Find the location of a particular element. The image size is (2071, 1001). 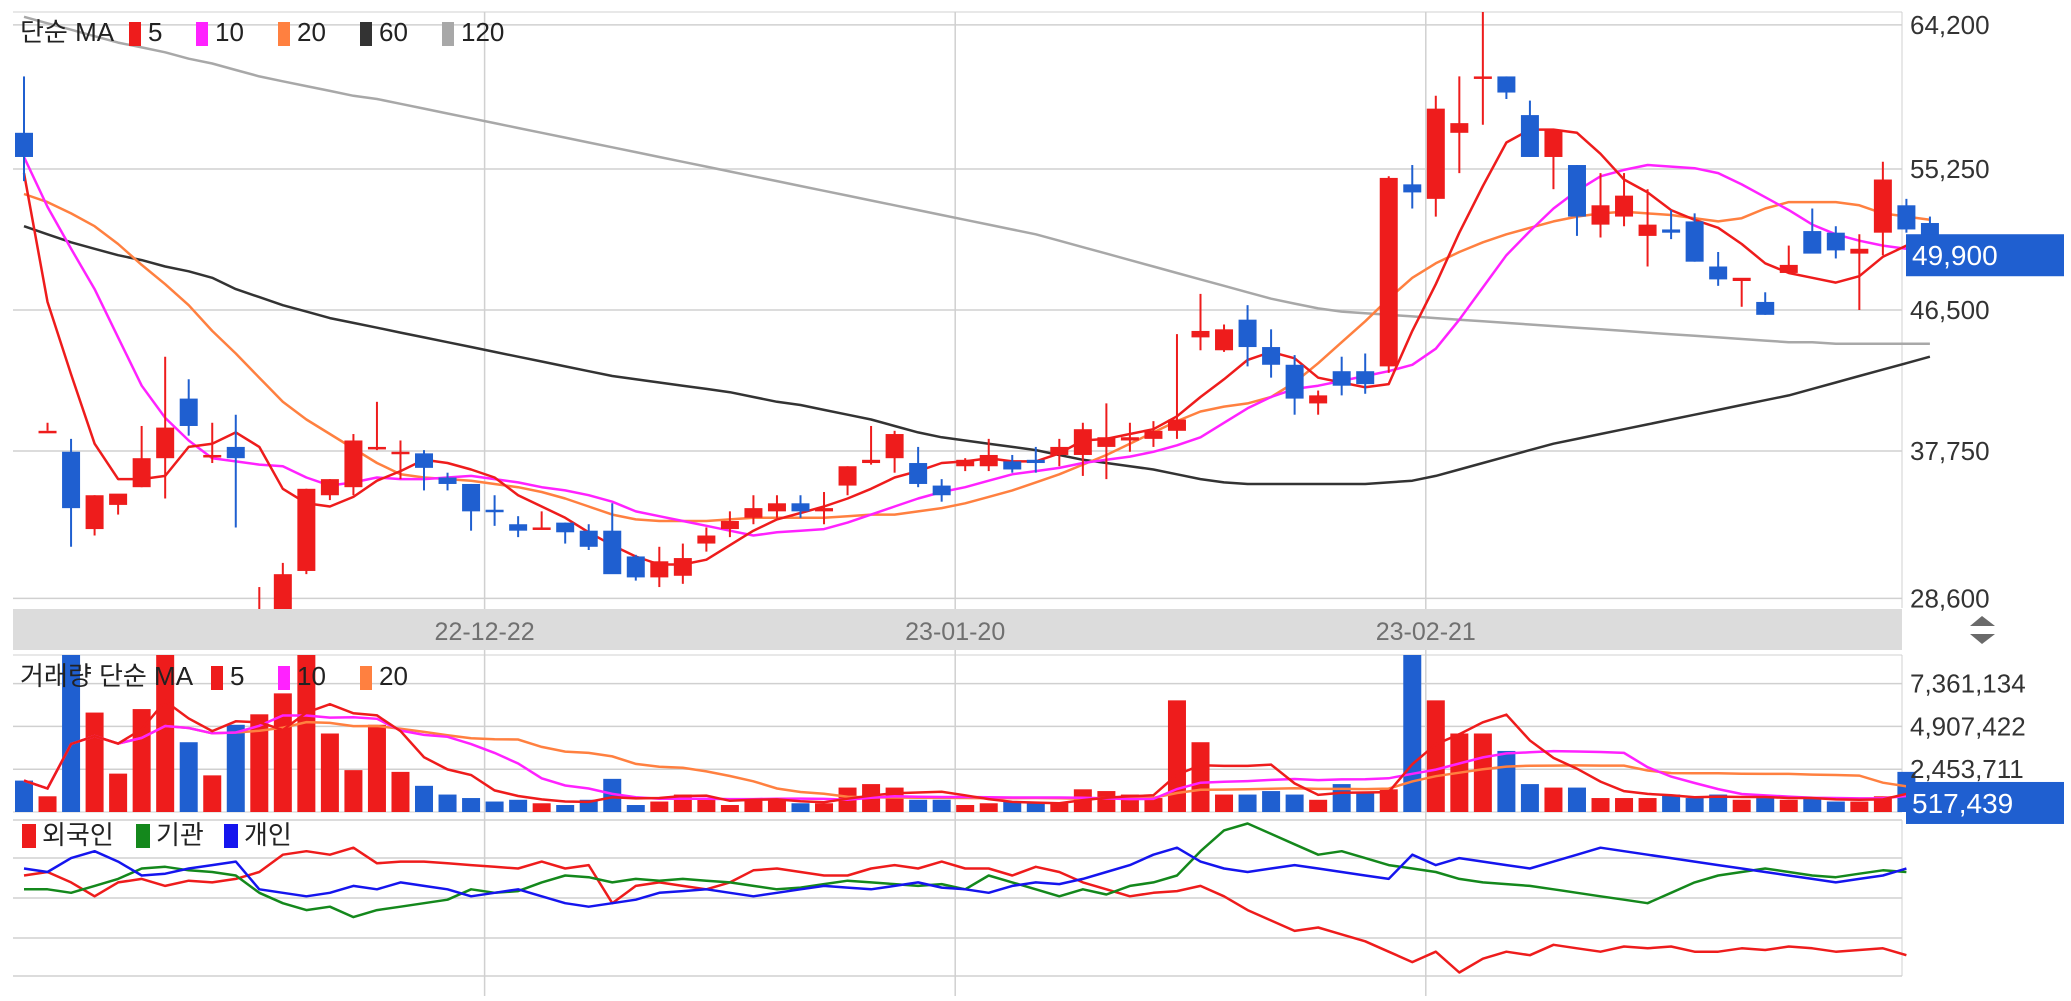

volume-y-axis: 7,361,134 4,907,422 2,453,711 517,439 is located at coordinates (1985, 746).